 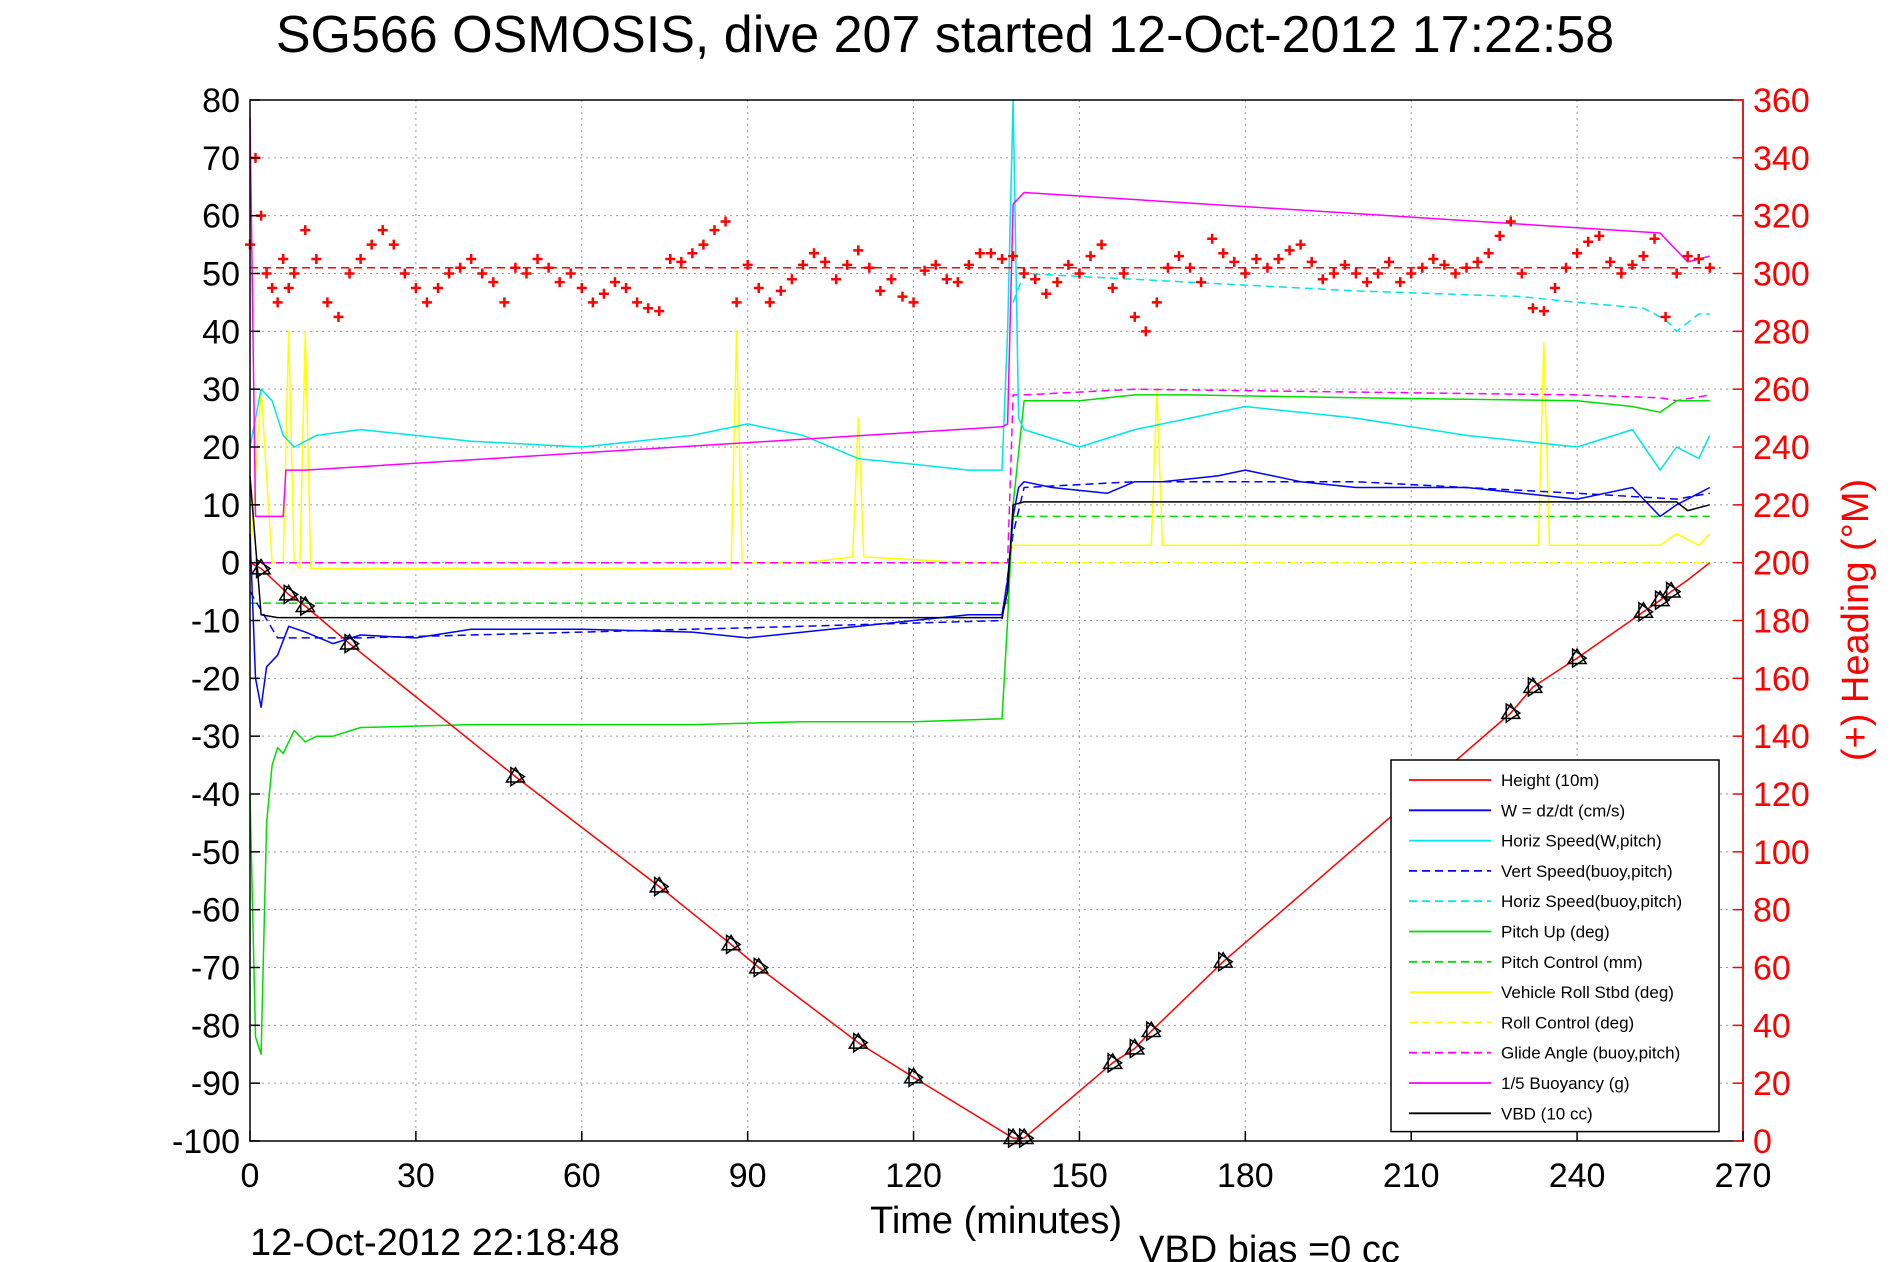 What do you see at coordinates (1781, 679) in the screenshot?
I see `right-tick-label: 160` at bounding box center [1781, 679].